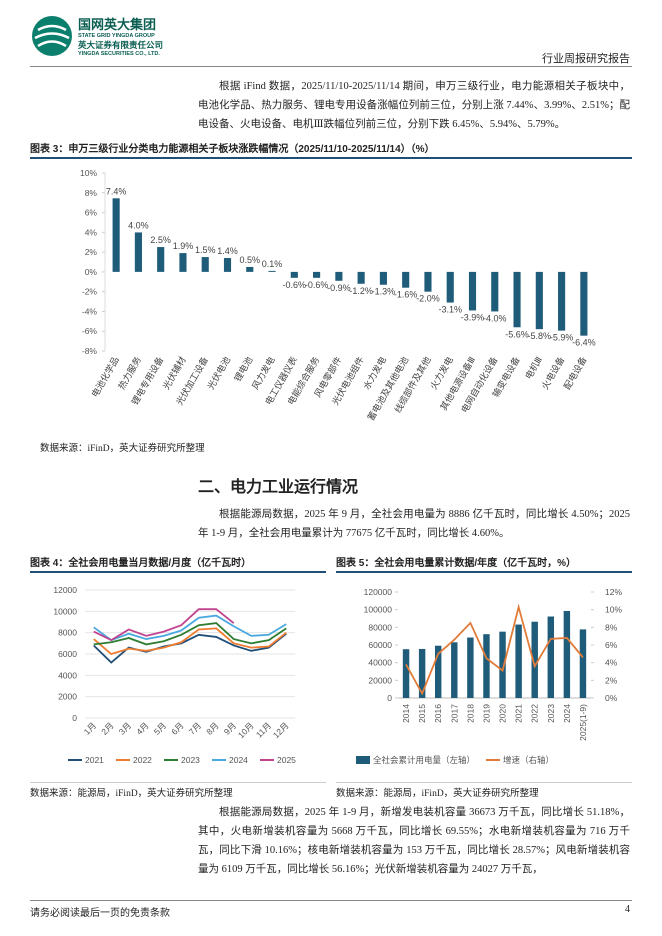 This screenshot has height=936, width=662. I want to click on data-label: -4.0%, so click(495, 318).